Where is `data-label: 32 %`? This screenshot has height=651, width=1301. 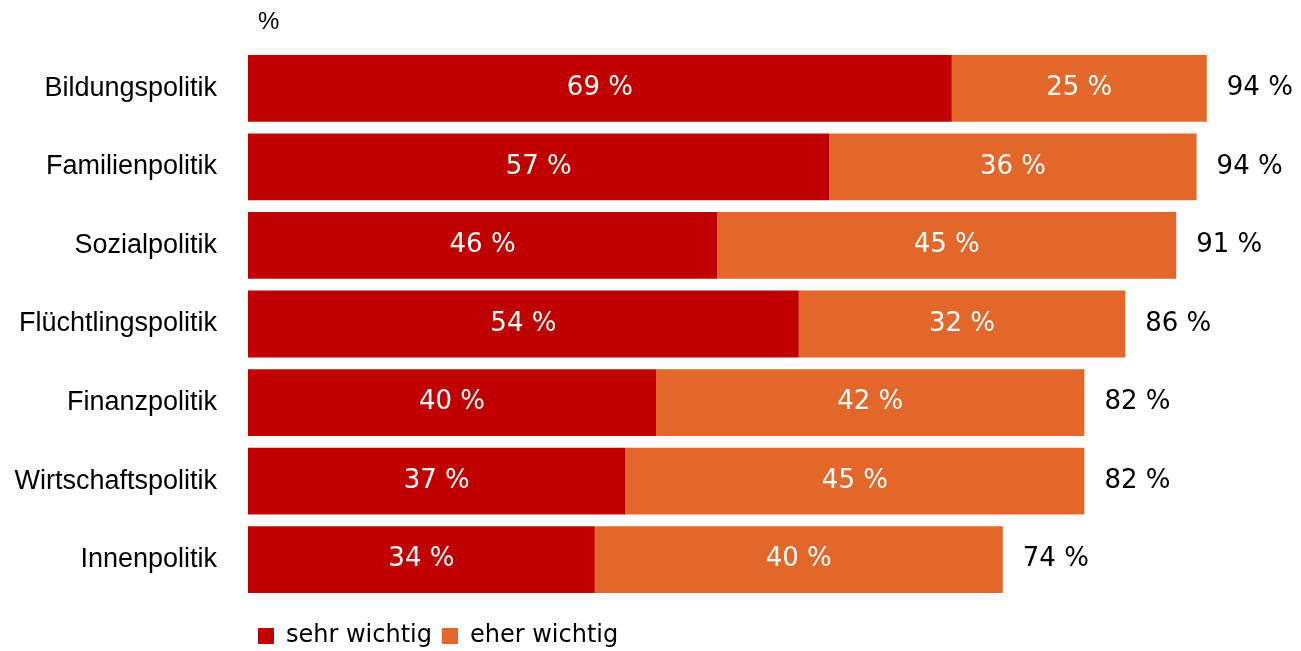 data-label: 32 % is located at coordinates (962, 321).